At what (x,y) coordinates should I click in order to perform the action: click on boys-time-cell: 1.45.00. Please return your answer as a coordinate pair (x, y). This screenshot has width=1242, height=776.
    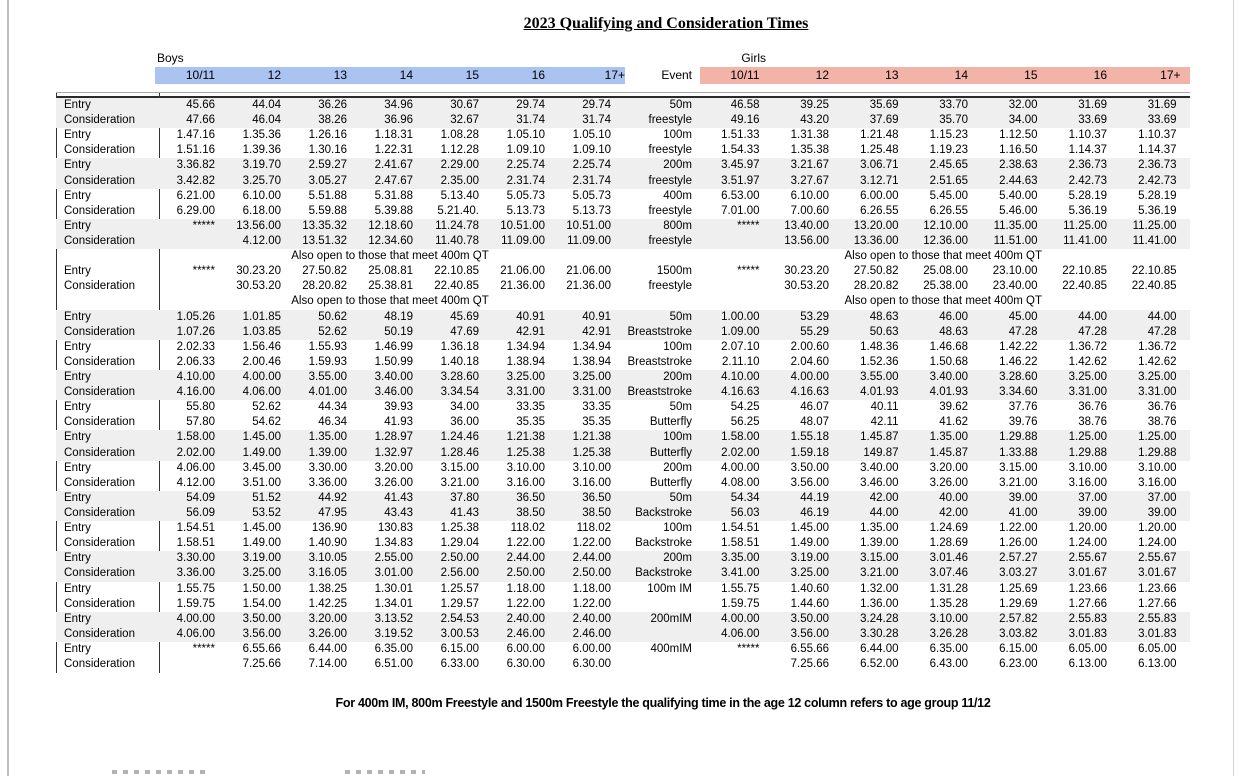
    Looking at the image, I should click on (261, 437).